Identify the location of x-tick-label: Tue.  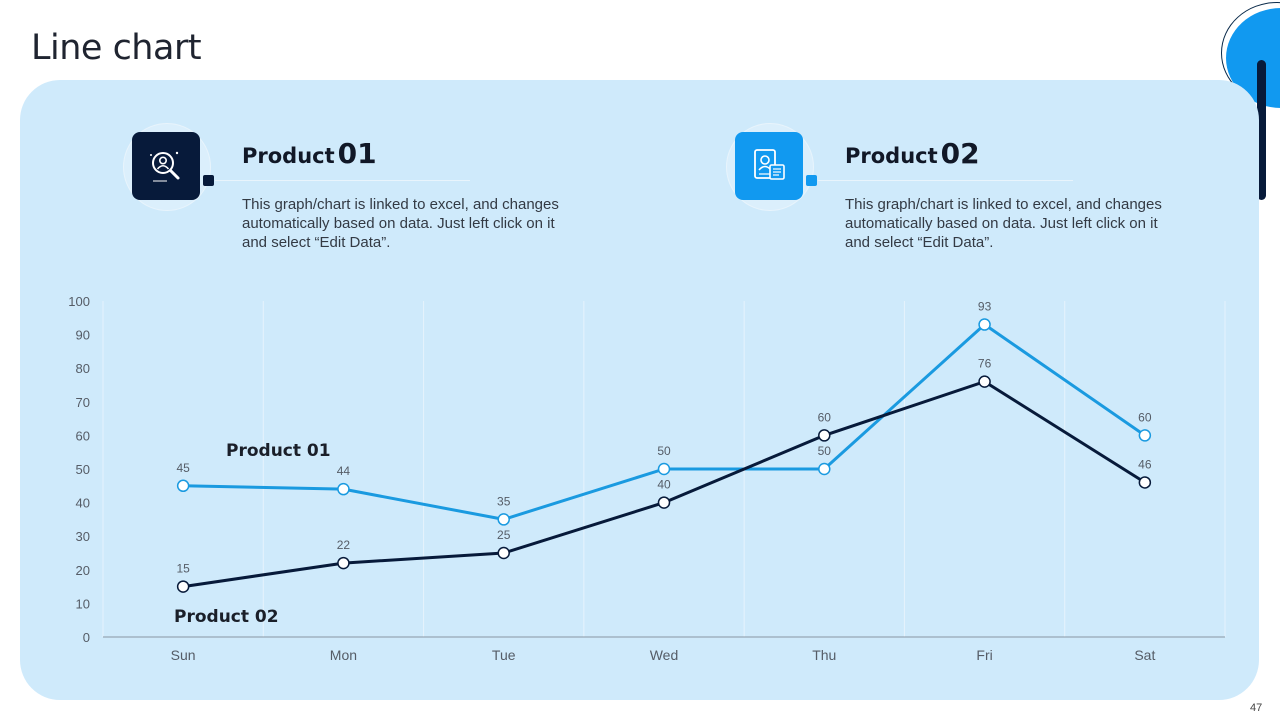
(504, 655).